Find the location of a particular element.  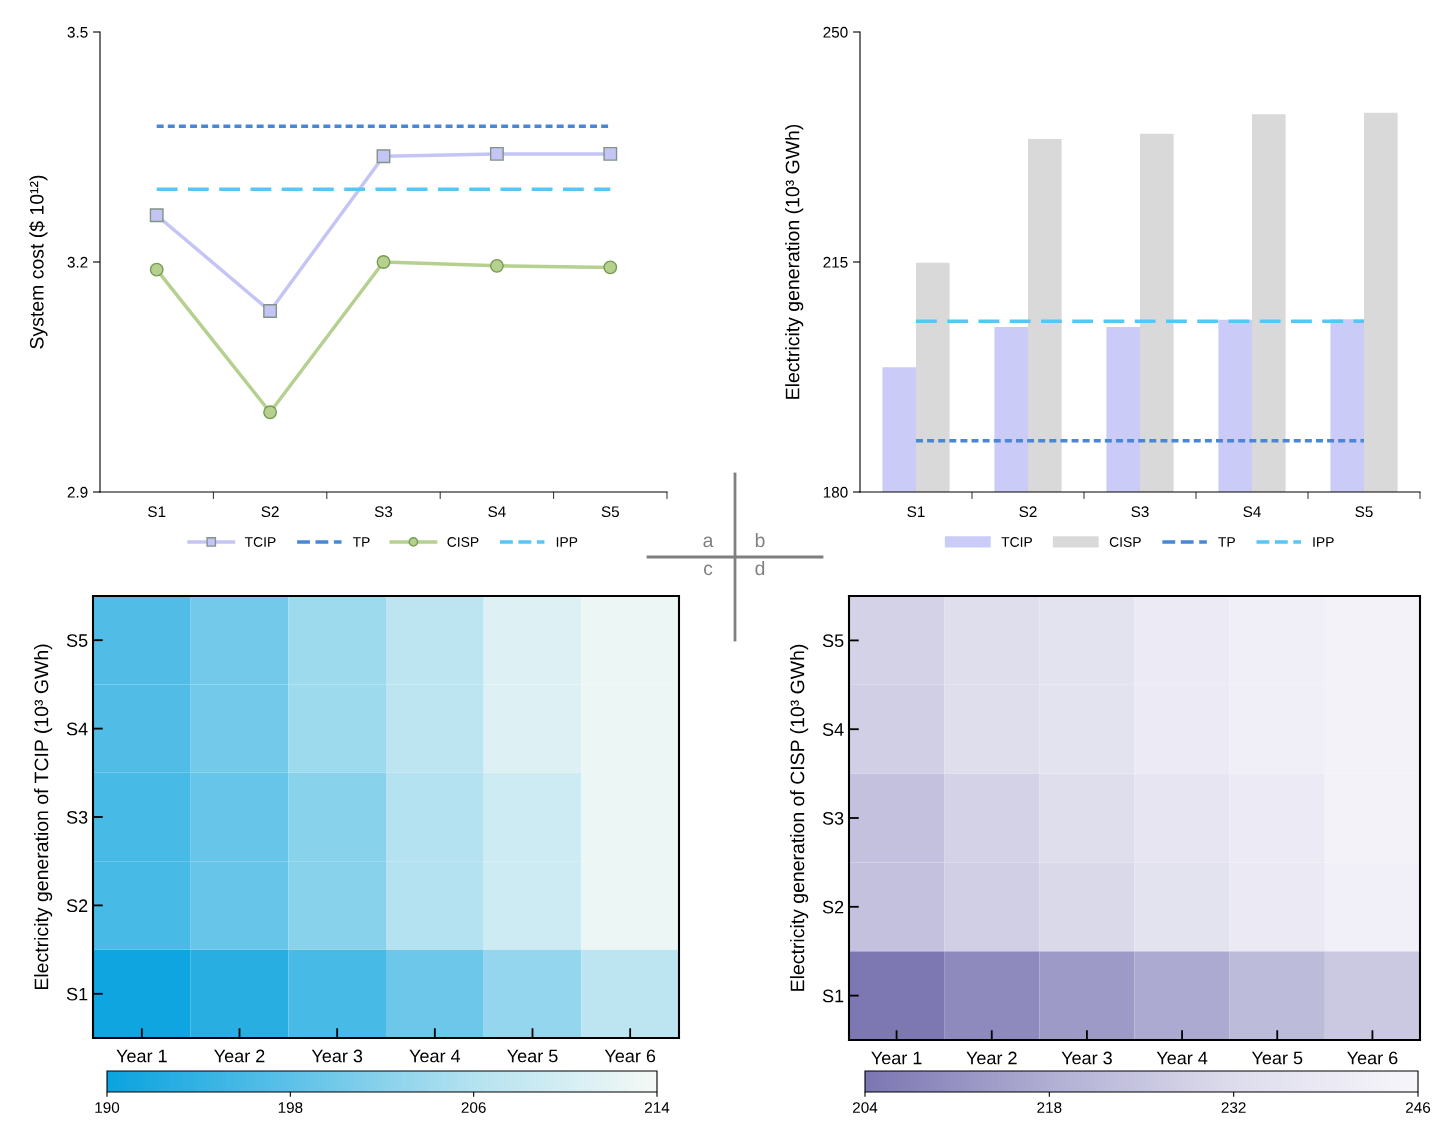

color-bar-label: 214 is located at coordinates (657, 1107).